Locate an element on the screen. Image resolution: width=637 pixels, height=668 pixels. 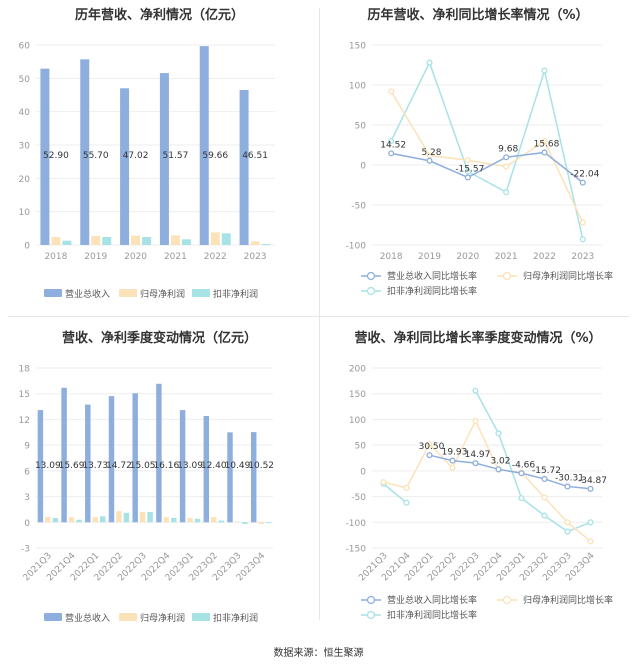
vertical-divider is located at coordinates (319, 314).